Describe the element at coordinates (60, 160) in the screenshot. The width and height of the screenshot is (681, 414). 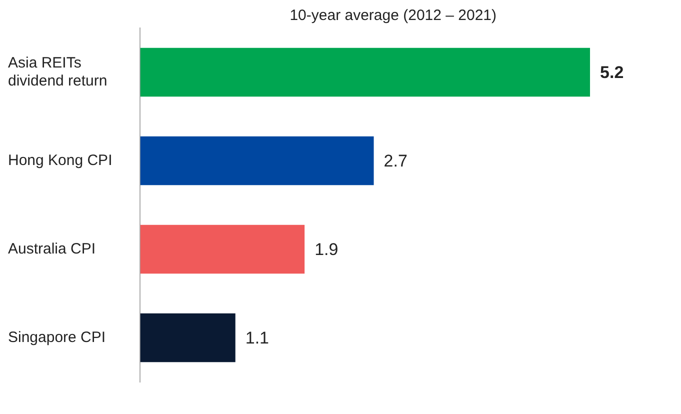
I see `y-tick-label: Hong Kong CPI` at that location.